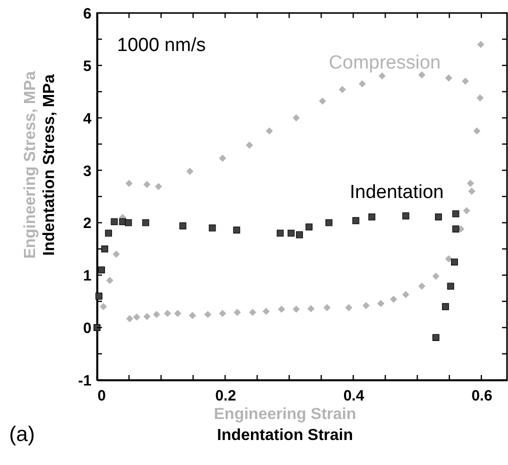 The image size is (508, 465). What do you see at coordinates (354, 396) in the screenshot?
I see `x-tick-label: 0.4` at bounding box center [354, 396].